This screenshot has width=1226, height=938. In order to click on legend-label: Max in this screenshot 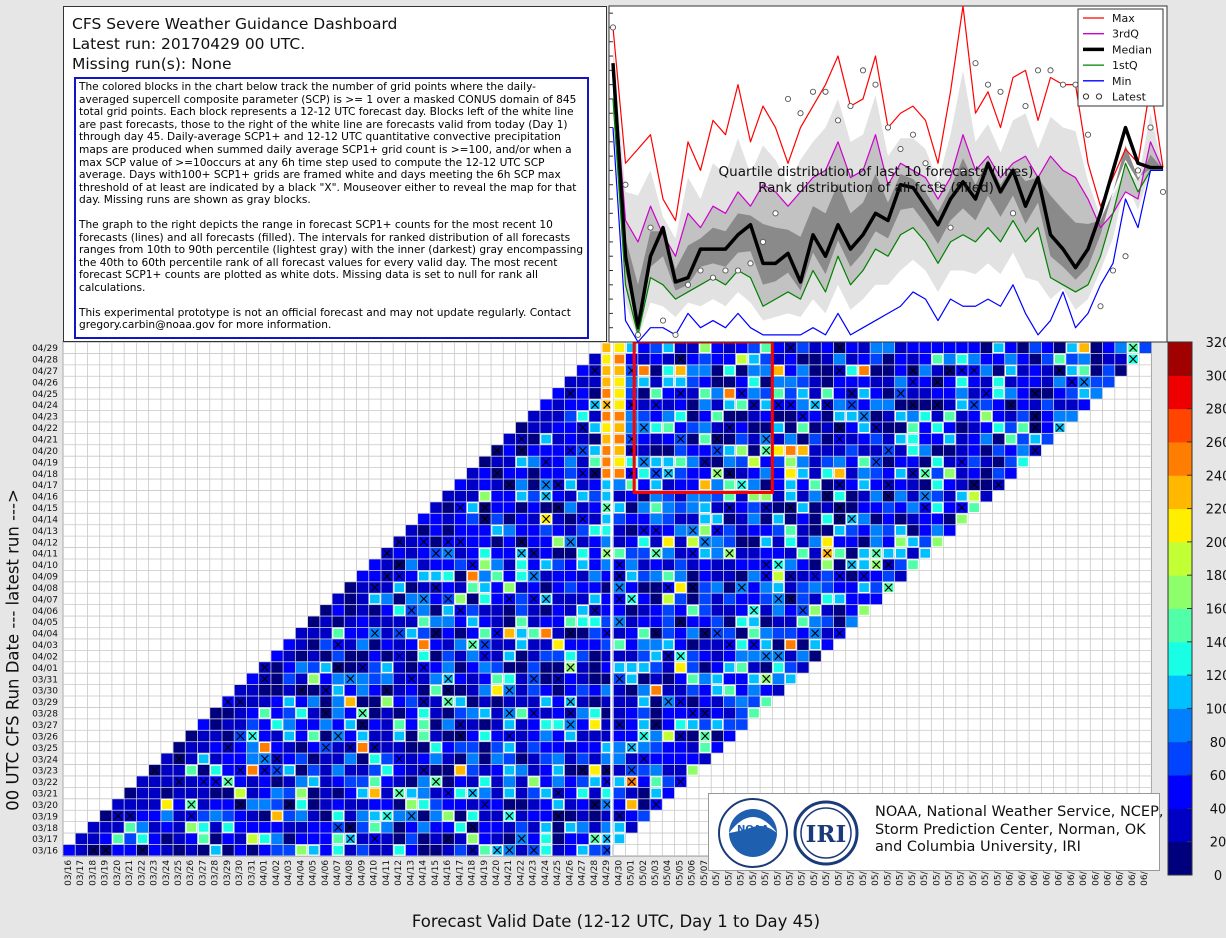, I will do `click(1123, 18)`.